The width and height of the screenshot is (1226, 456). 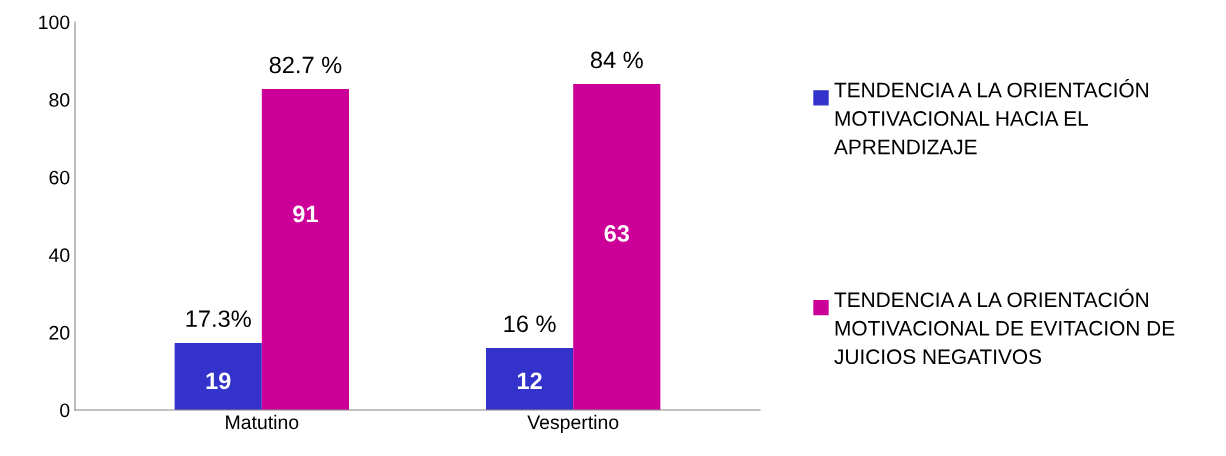 I want to click on data-label: 16 %, so click(x=530, y=324).